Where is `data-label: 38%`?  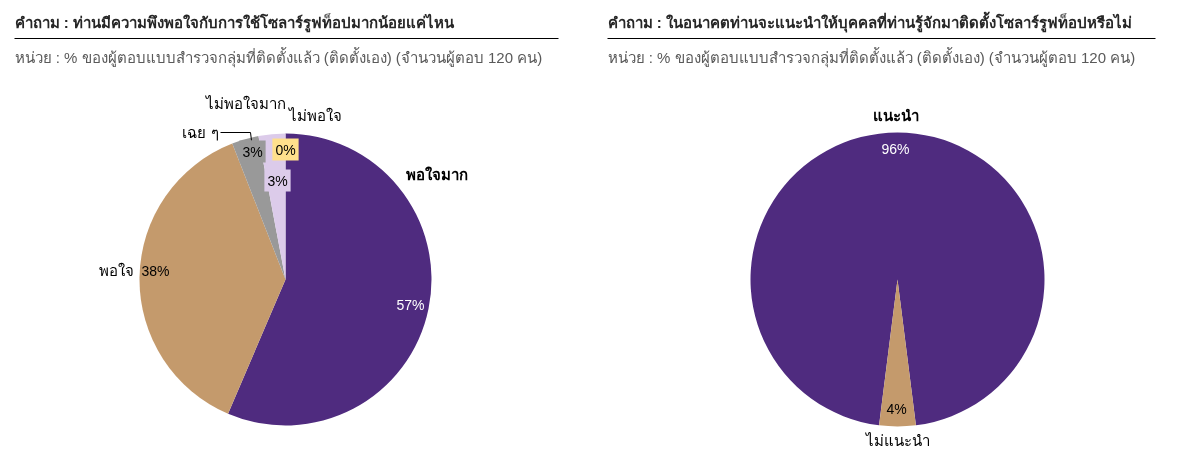 data-label: 38% is located at coordinates (155, 270).